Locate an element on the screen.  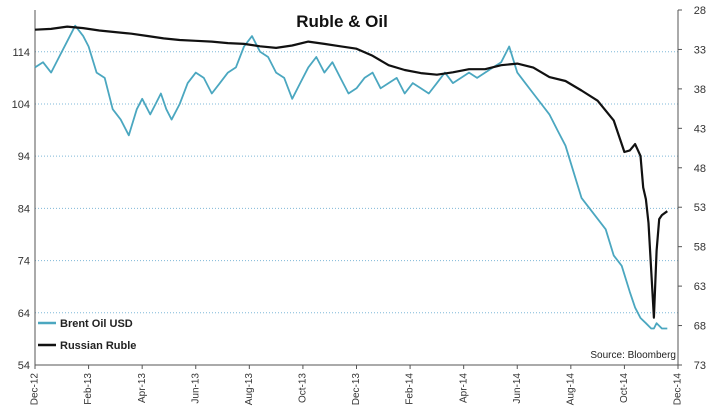
right-tick-label: 48 is located at coordinates (700, 169).